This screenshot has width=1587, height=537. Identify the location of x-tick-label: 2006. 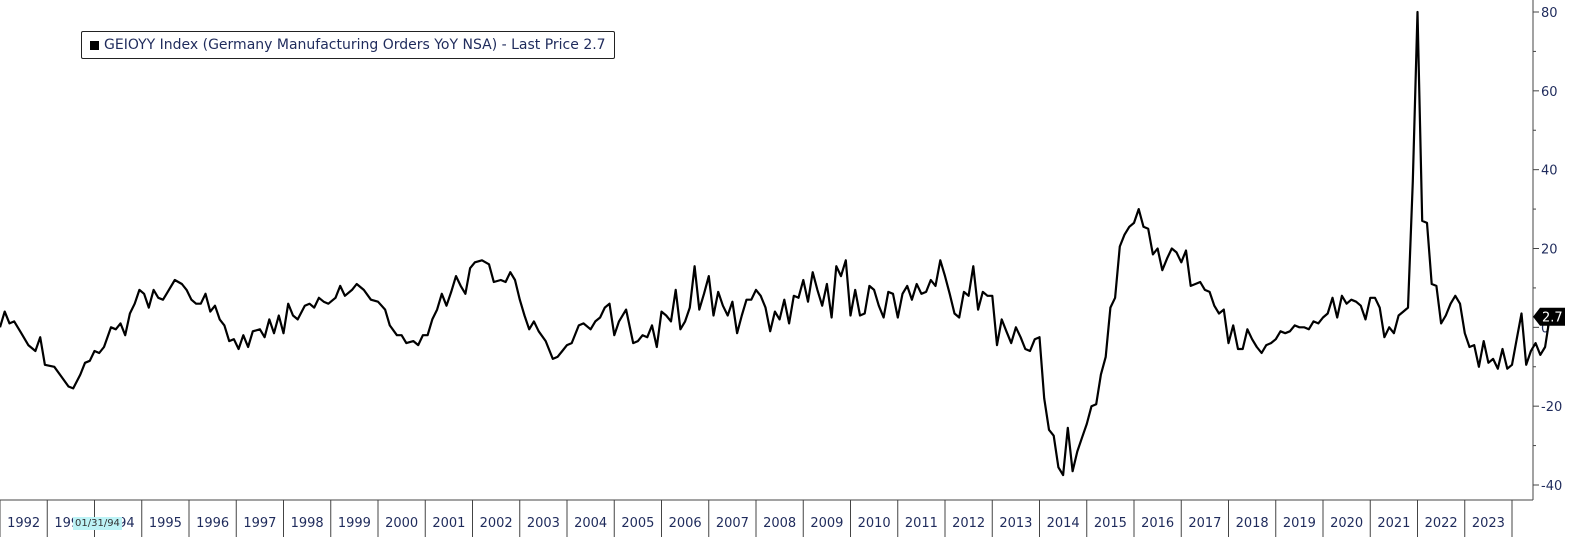
(685, 523).